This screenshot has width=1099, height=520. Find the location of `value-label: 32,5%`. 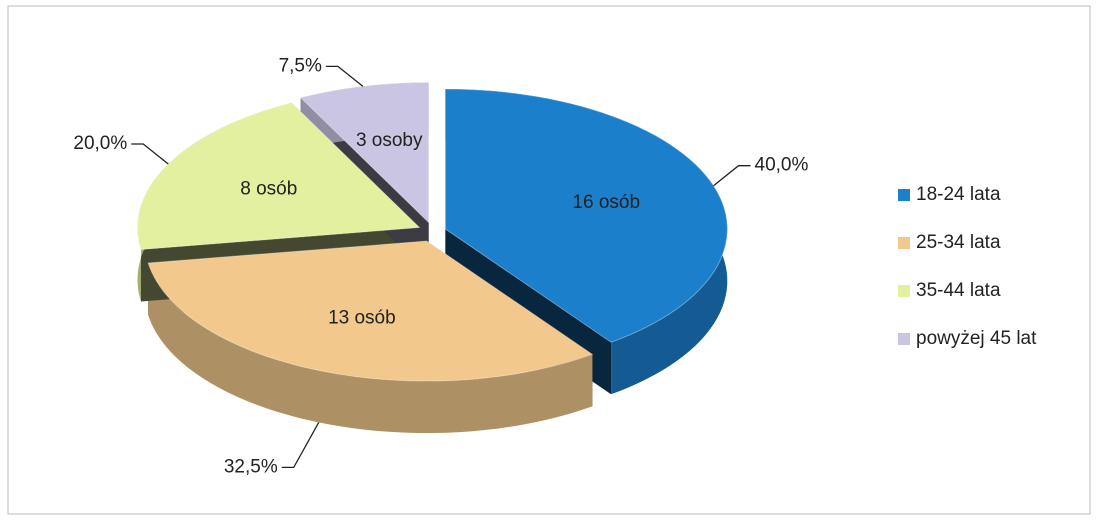

value-label: 32,5% is located at coordinates (251, 466).